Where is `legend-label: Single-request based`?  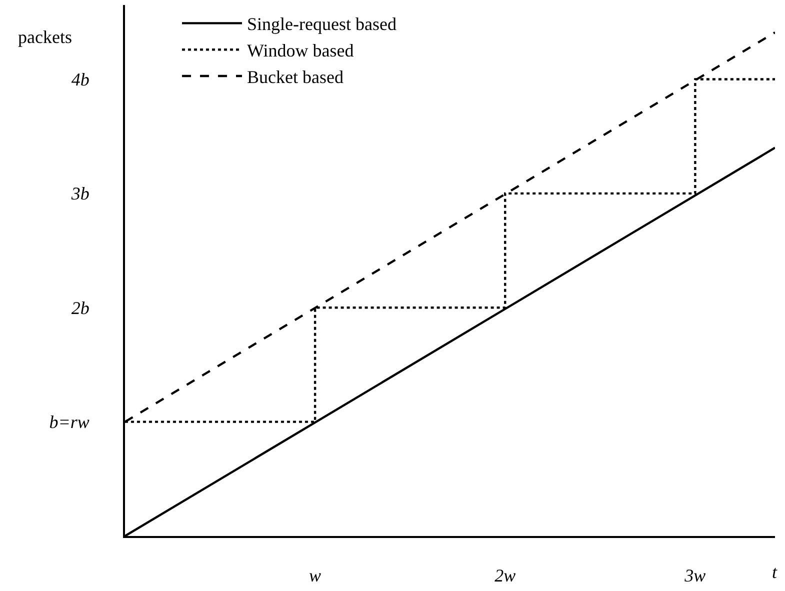 legend-label: Single-request based is located at coordinates (321, 24).